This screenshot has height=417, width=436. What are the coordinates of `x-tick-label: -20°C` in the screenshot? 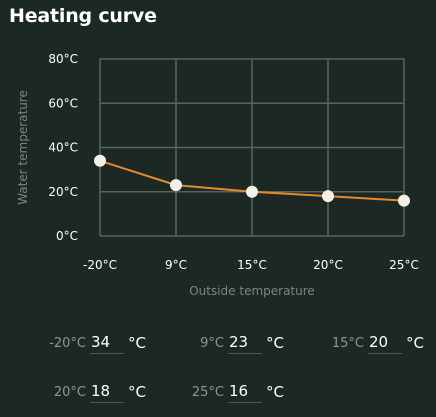 It's located at (100, 265).